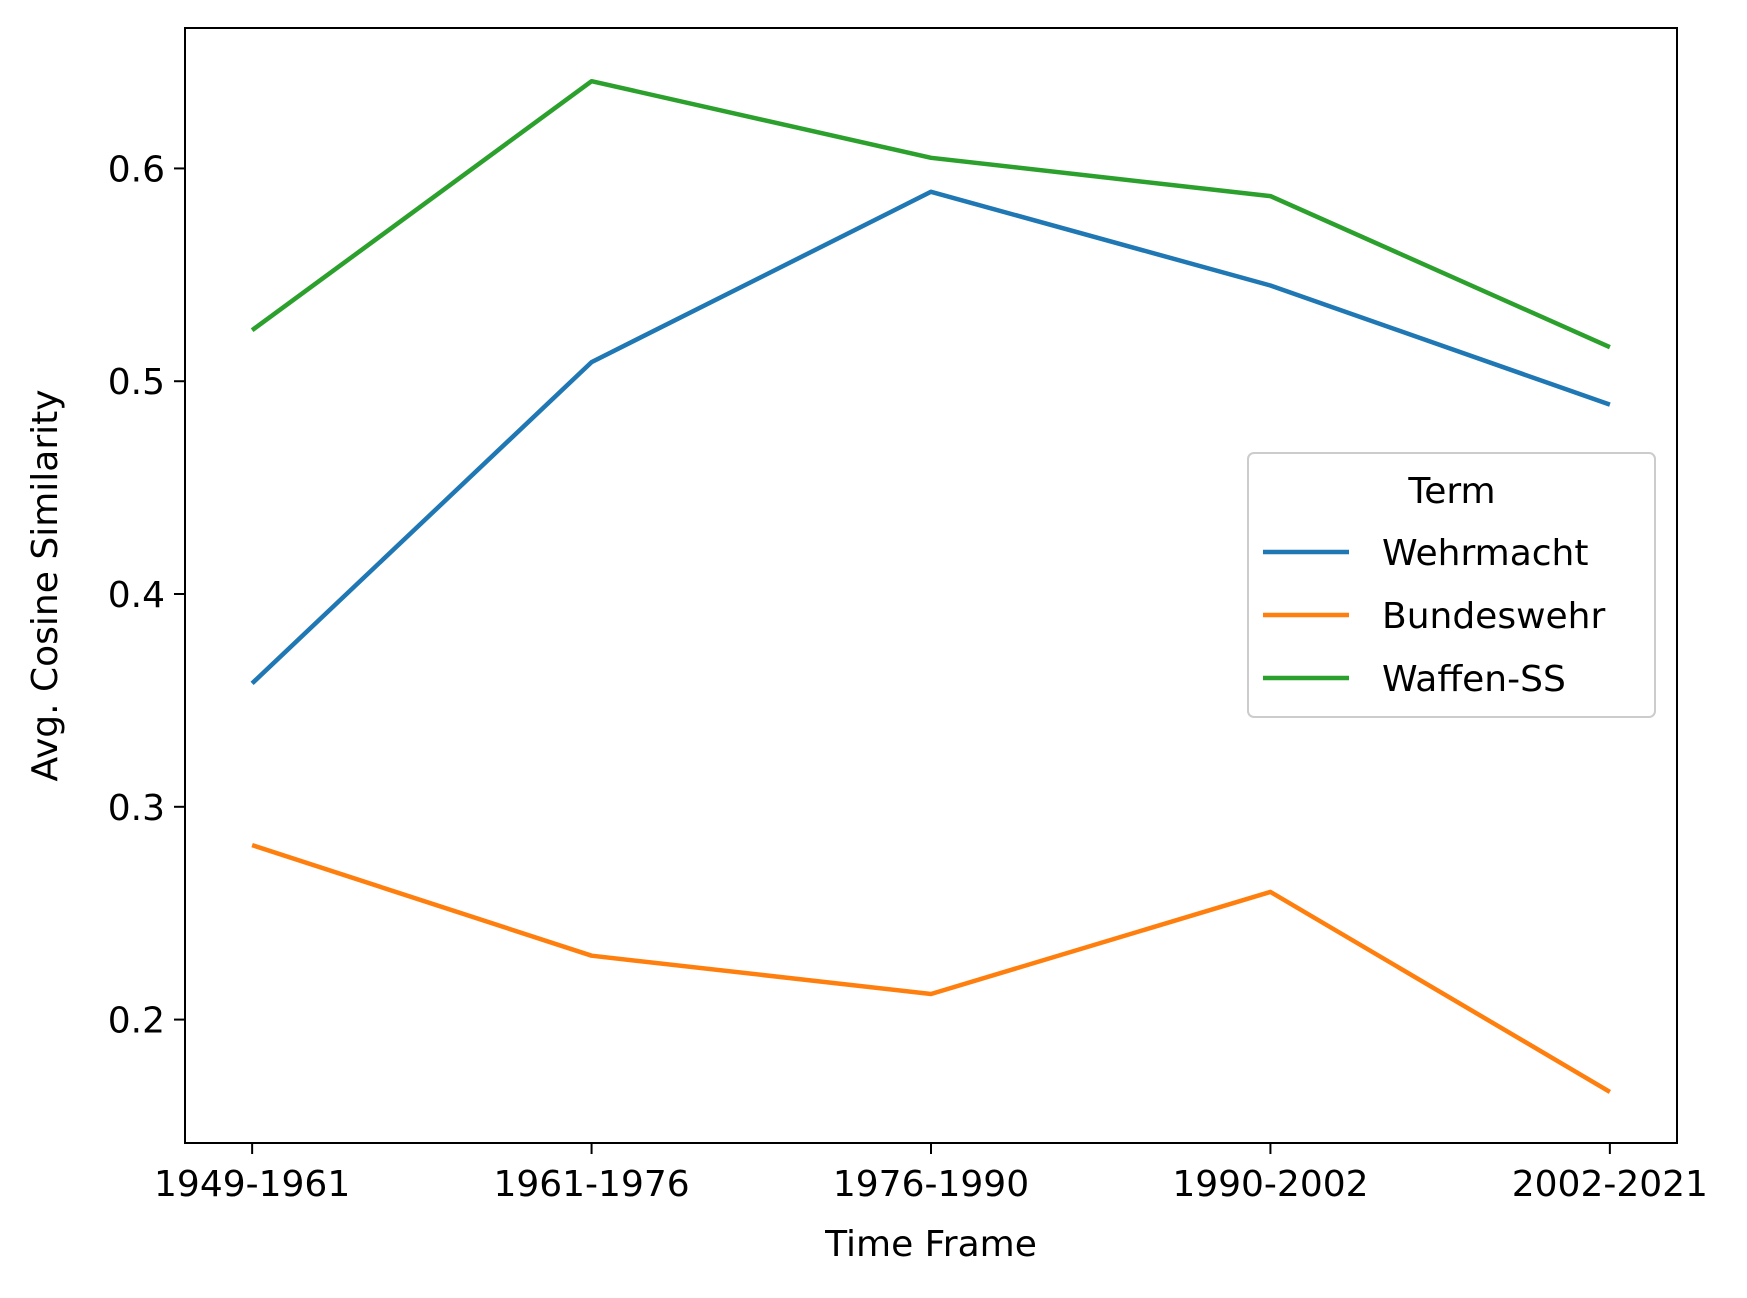 The height and width of the screenshot is (1298, 1747). I want to click on legend: Term Wehrmacht Bundeswehr Waffen-SS, so click(1451, 585).